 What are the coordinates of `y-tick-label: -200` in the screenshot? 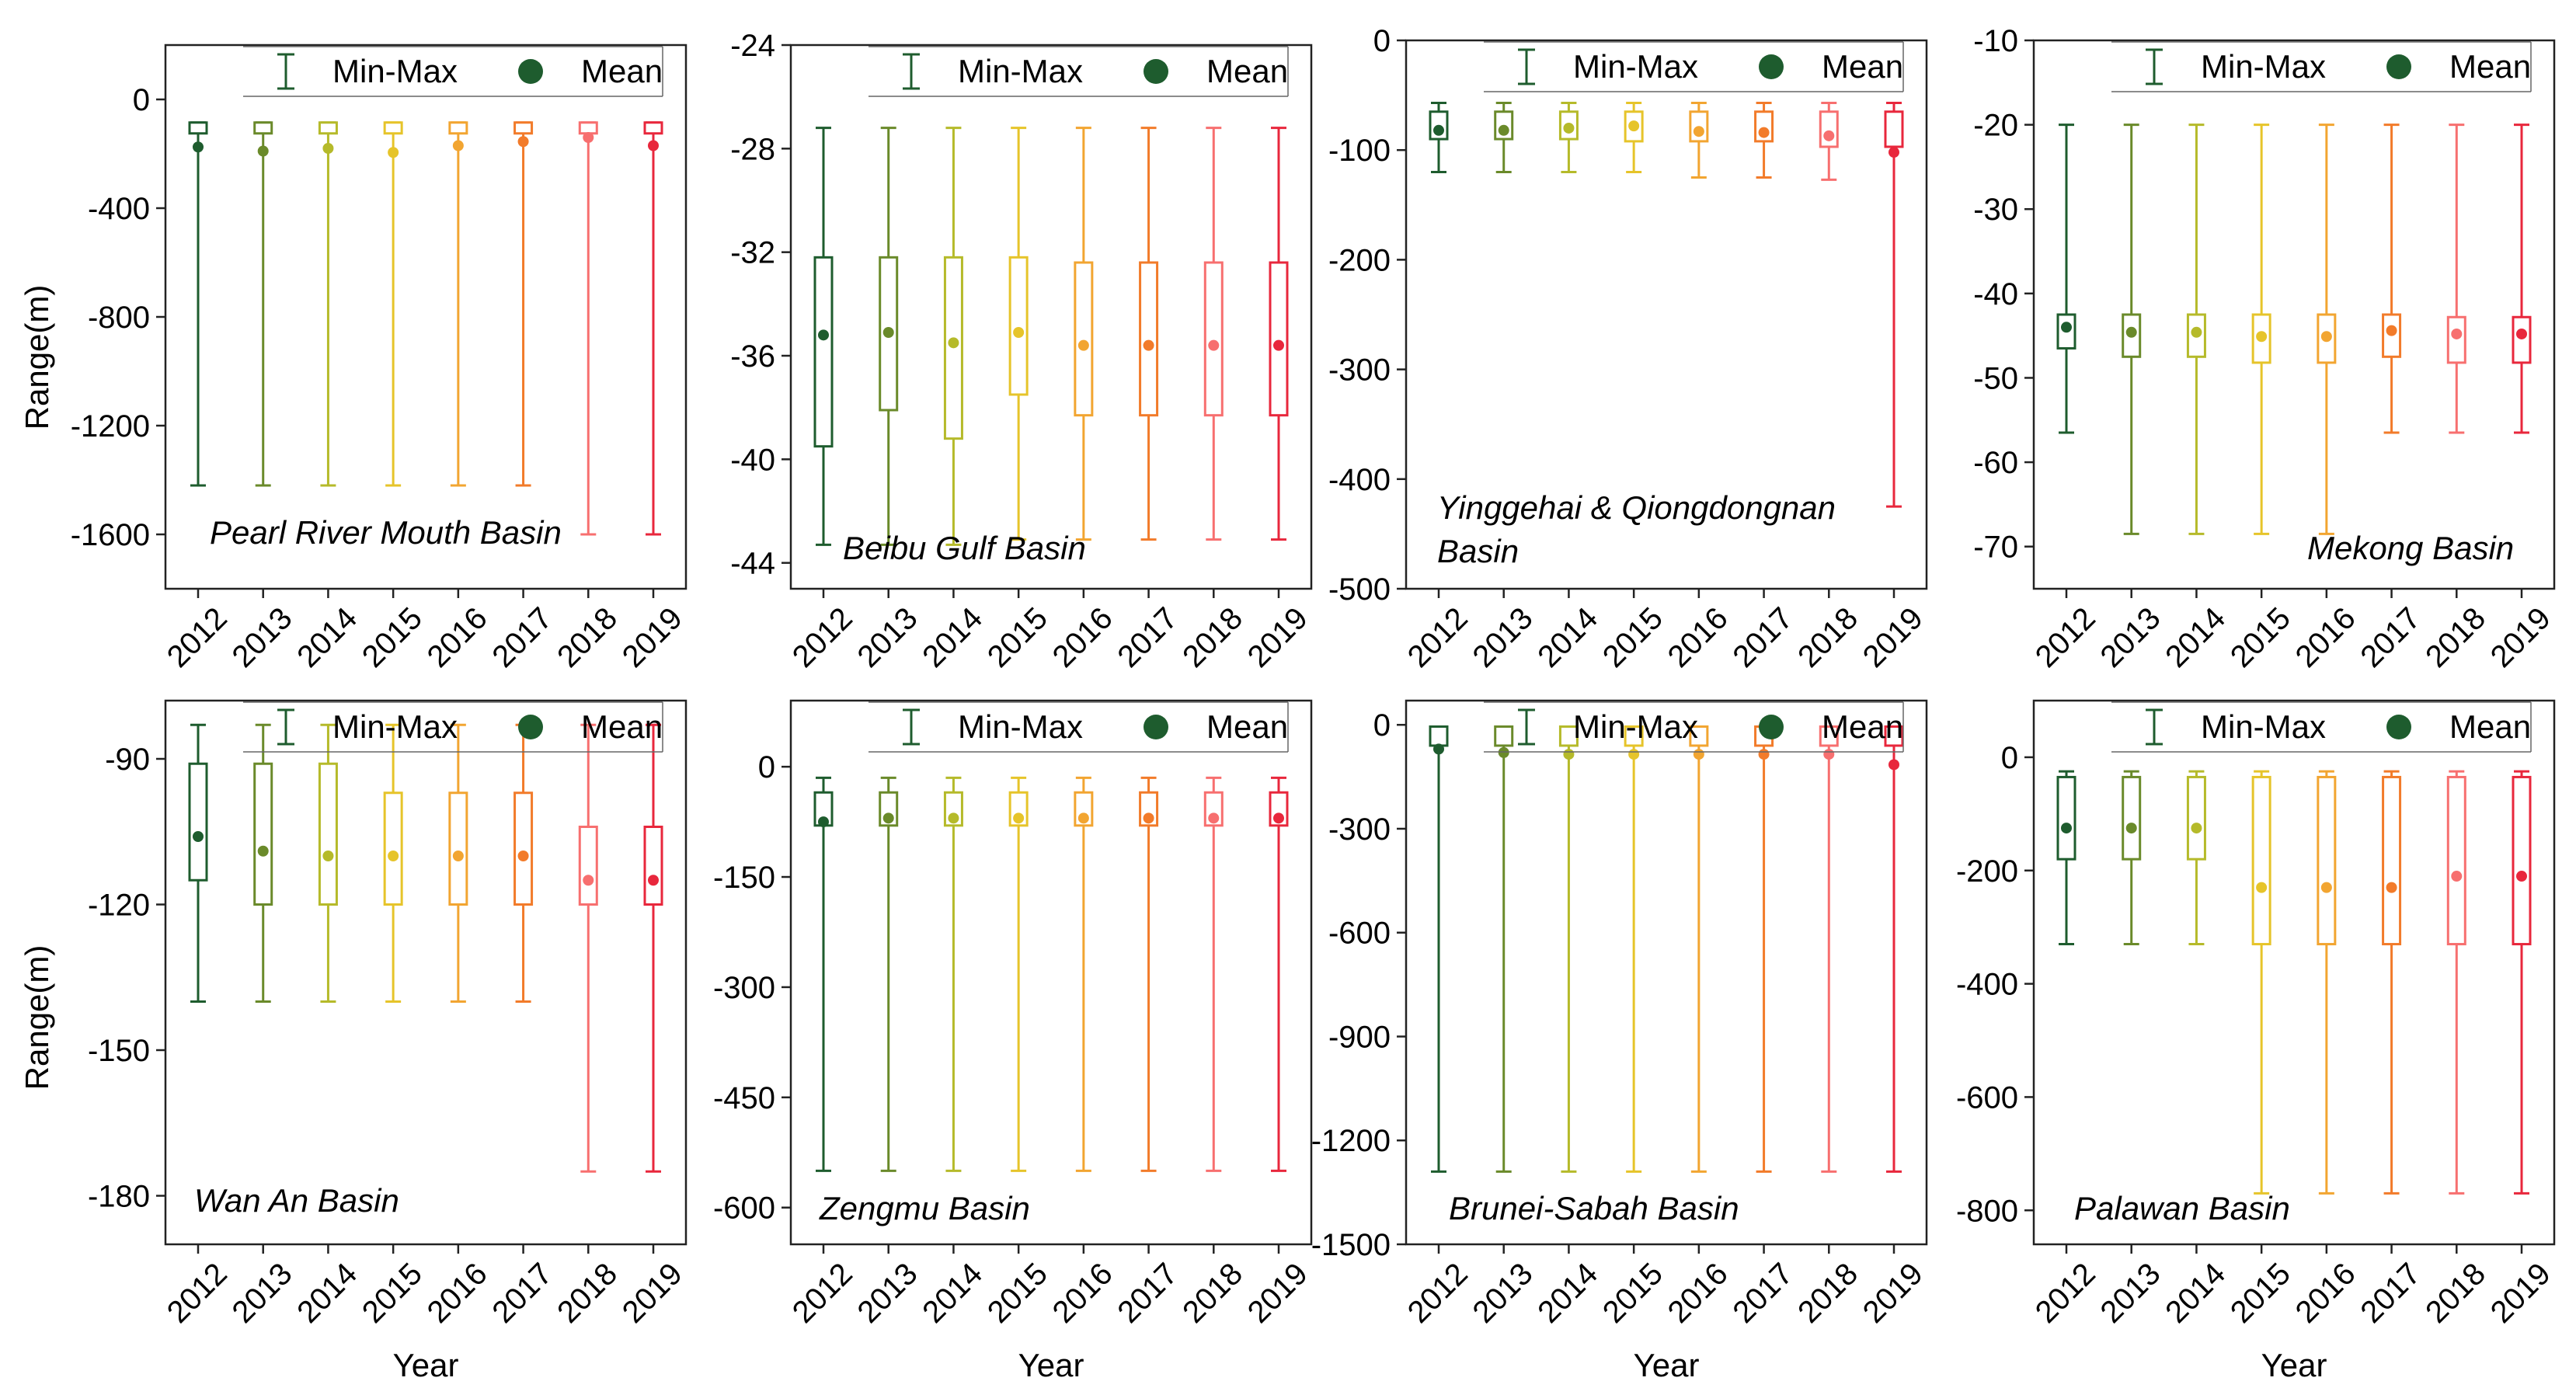 It's located at (1987, 871).